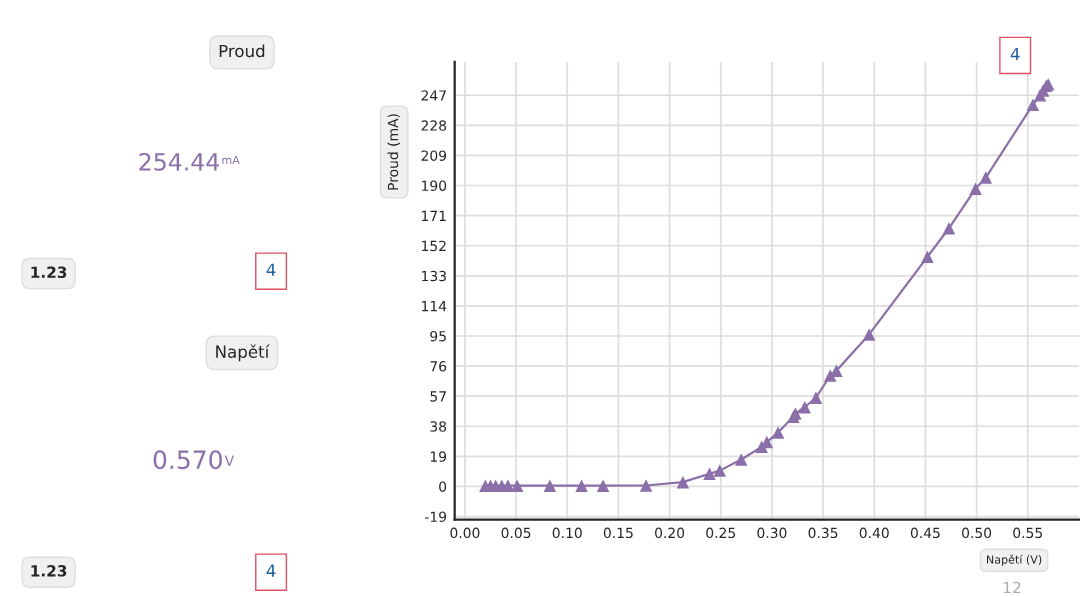 Image resolution: width=1080 pixels, height=596 pixels. I want to click on x-tick-label: 0.00, so click(465, 533).